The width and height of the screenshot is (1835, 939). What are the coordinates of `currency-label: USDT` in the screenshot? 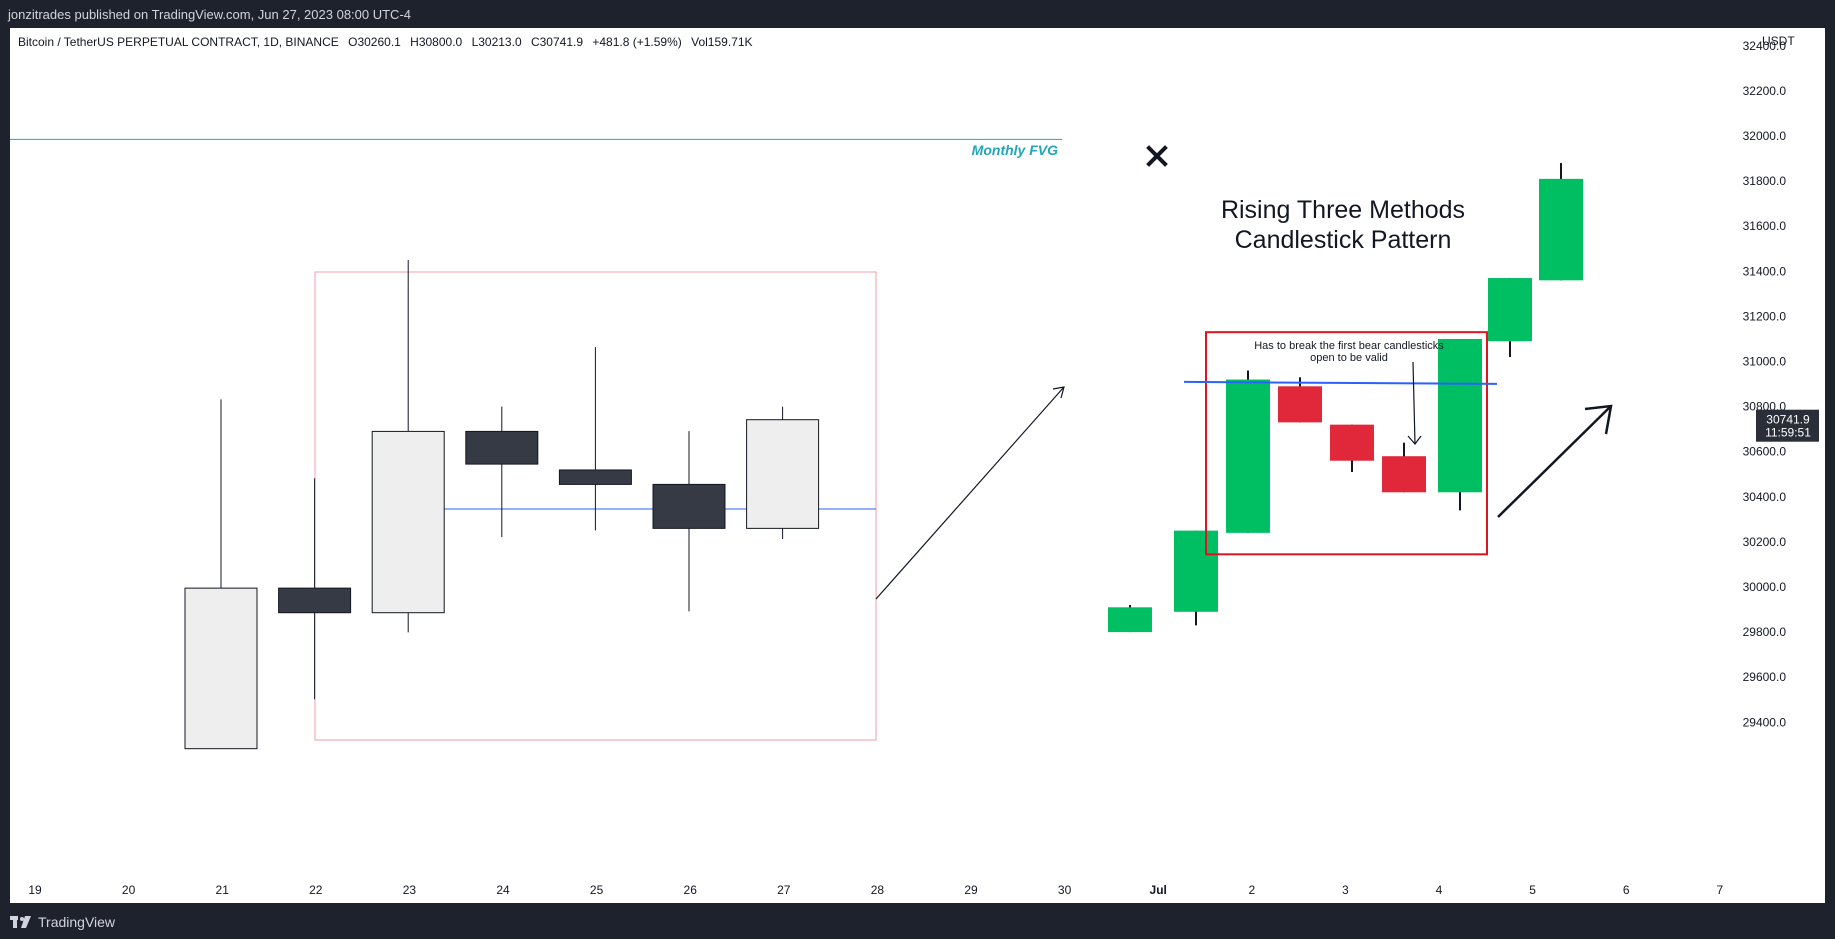 It's located at (1778, 41).